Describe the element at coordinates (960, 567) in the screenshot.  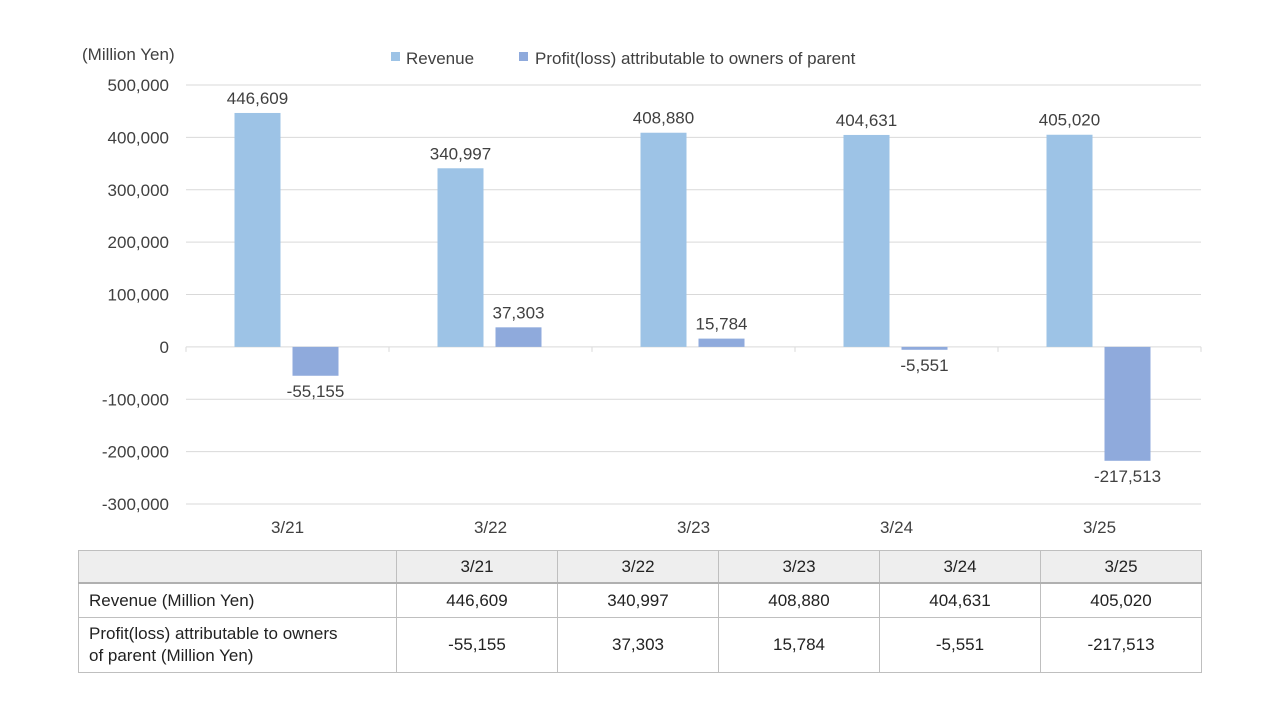
I see `table-header-cell: 3/24` at that location.